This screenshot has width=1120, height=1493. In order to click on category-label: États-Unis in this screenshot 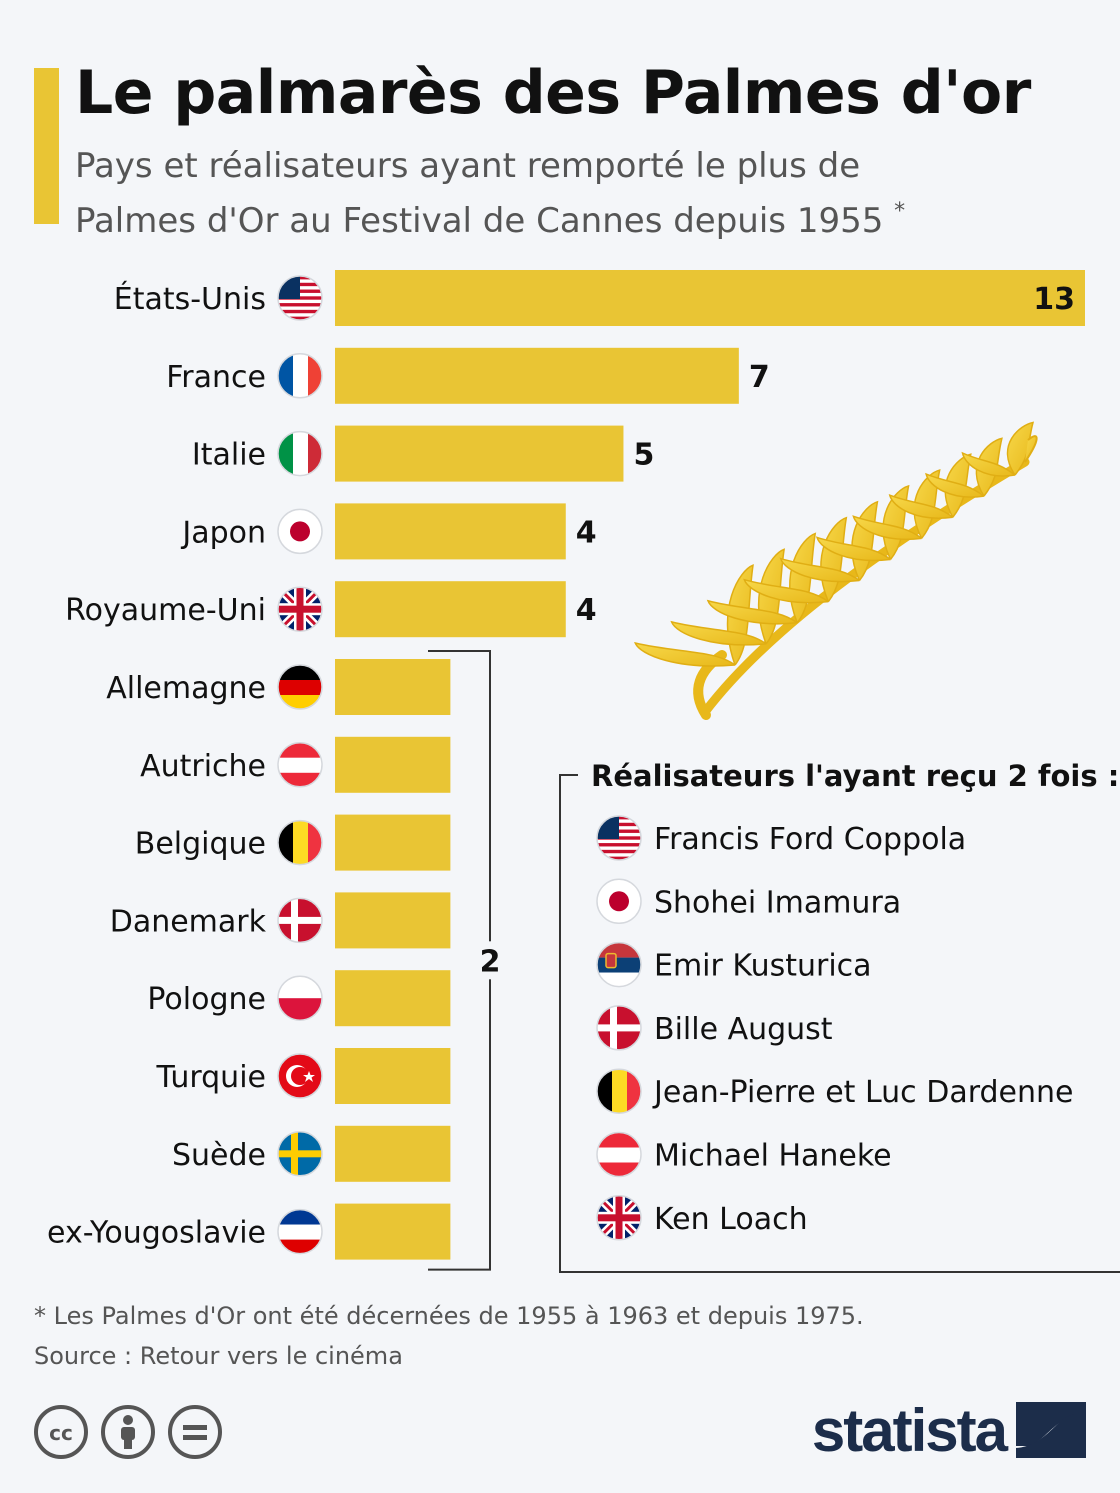, I will do `click(190, 299)`.